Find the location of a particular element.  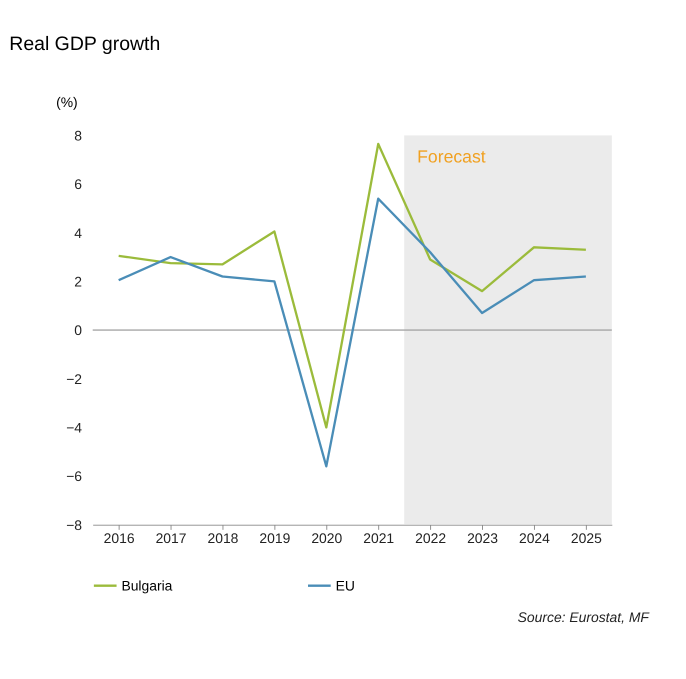

chart-title: Real GDP growth is located at coordinates (84, 44).